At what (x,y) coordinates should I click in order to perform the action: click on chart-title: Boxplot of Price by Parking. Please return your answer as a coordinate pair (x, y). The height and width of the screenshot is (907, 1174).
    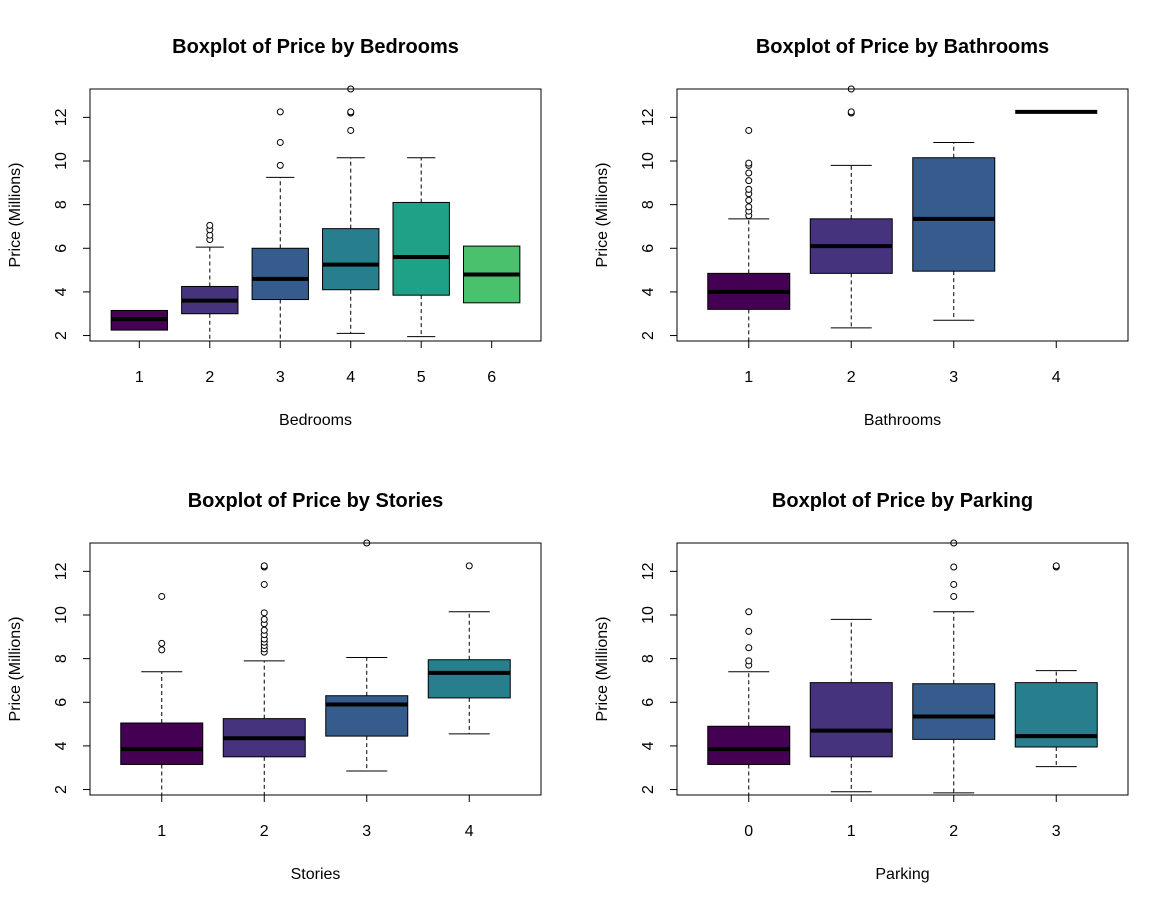
    Looking at the image, I should click on (902, 501).